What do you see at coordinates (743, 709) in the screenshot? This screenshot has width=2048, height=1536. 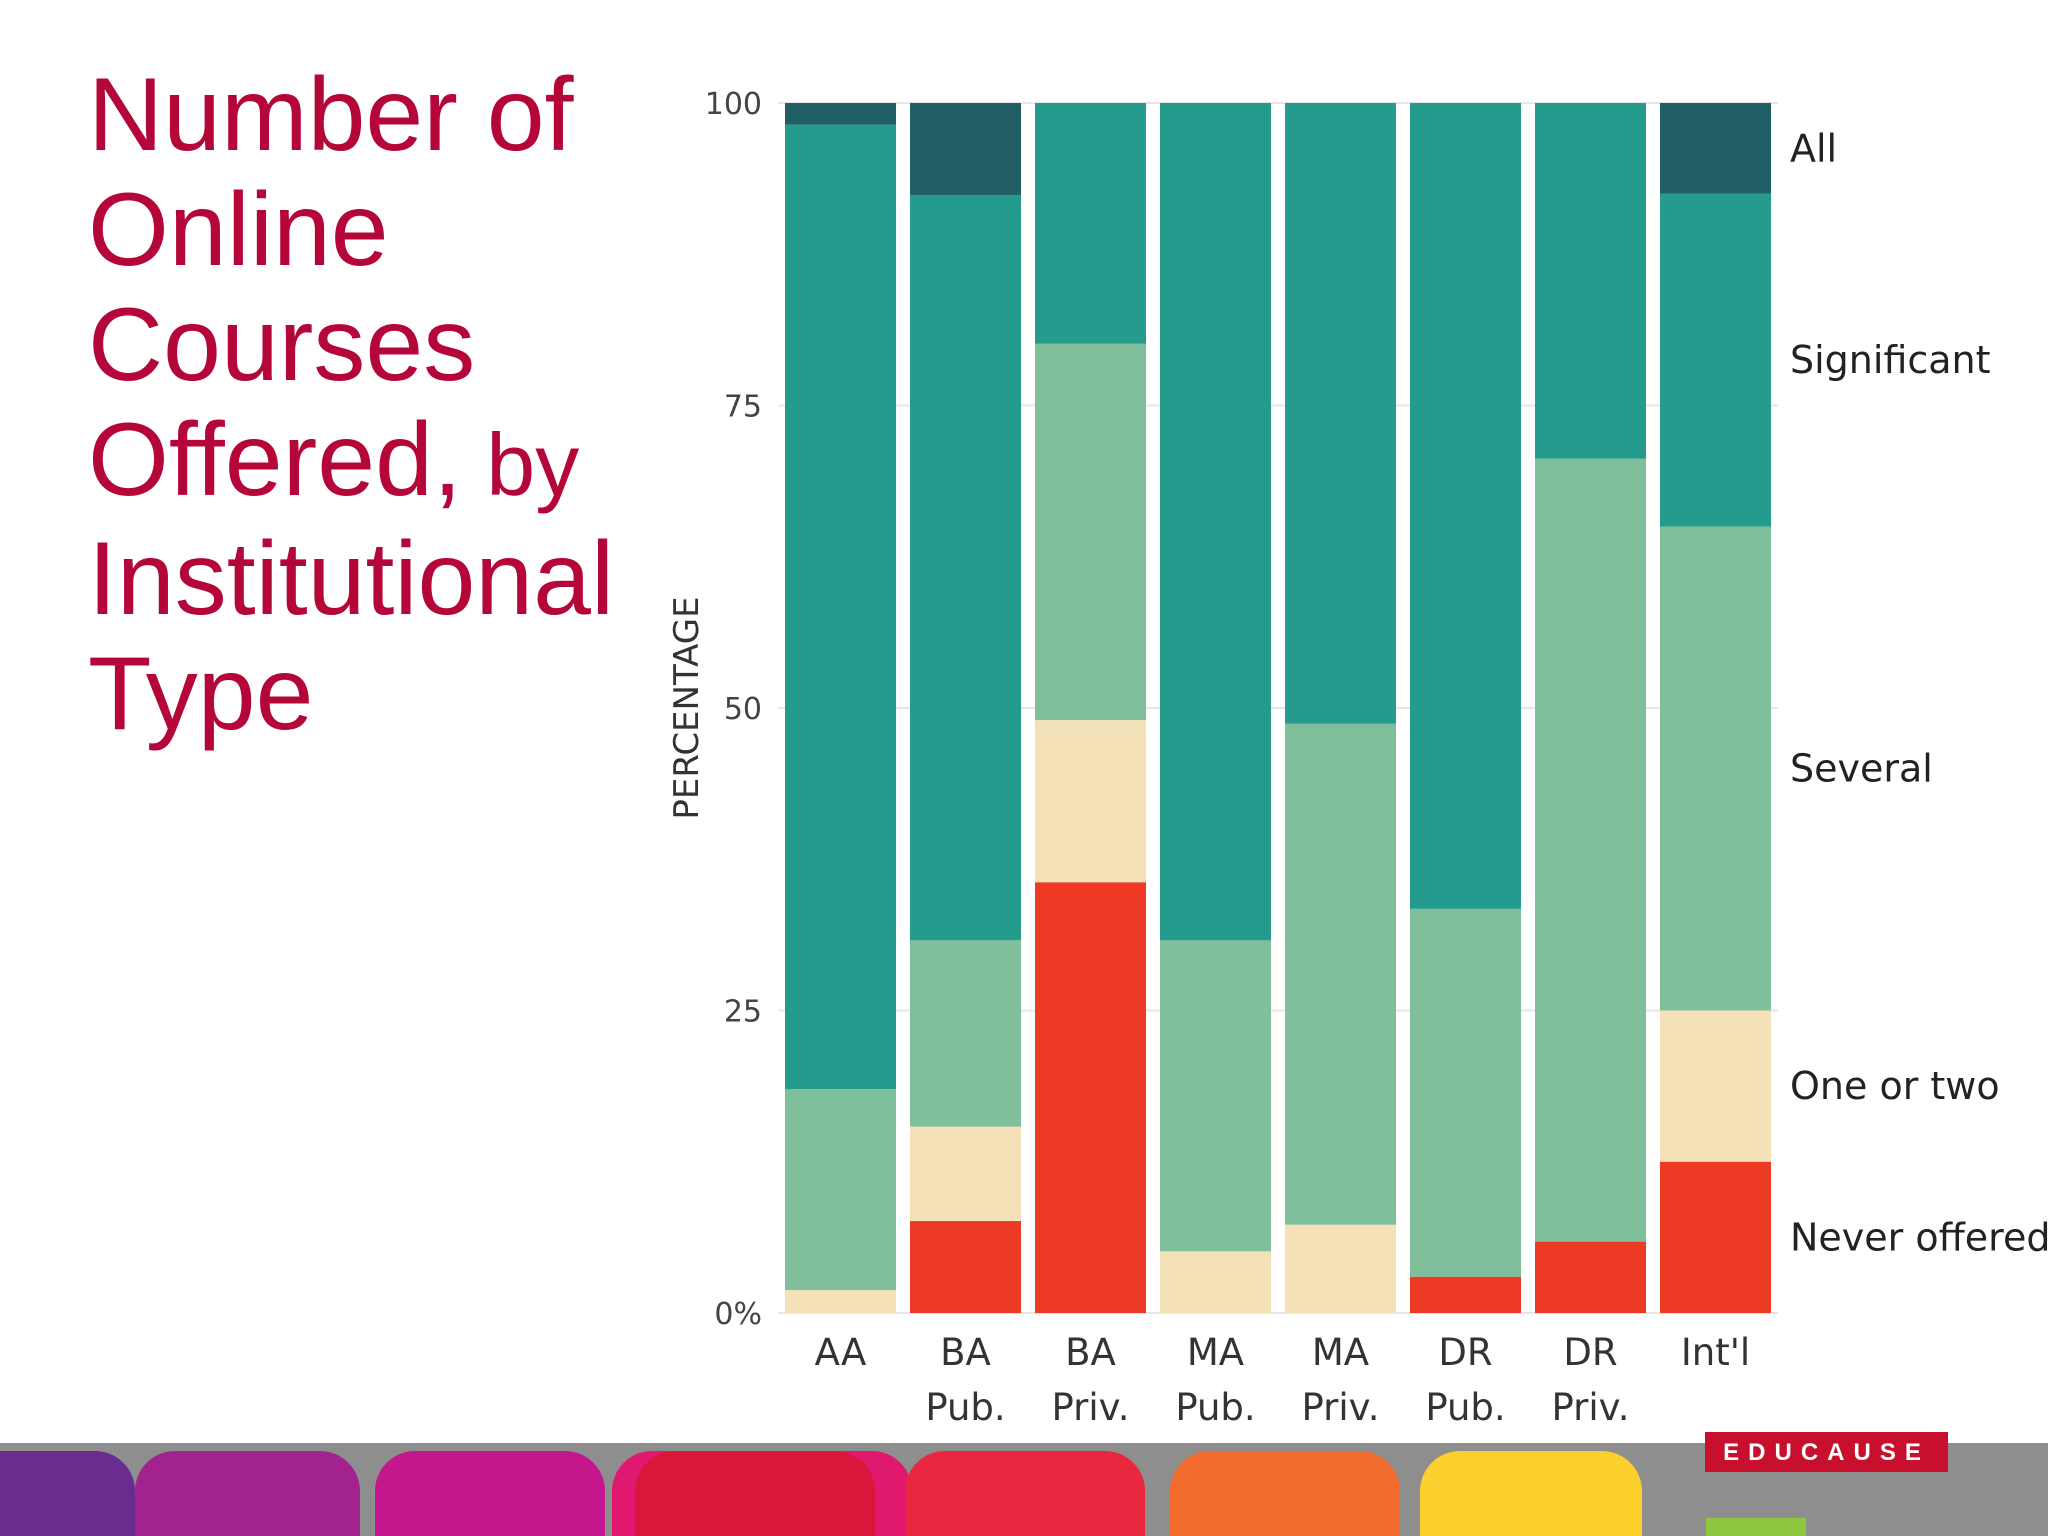 I see `y-tick-label: 50` at bounding box center [743, 709].